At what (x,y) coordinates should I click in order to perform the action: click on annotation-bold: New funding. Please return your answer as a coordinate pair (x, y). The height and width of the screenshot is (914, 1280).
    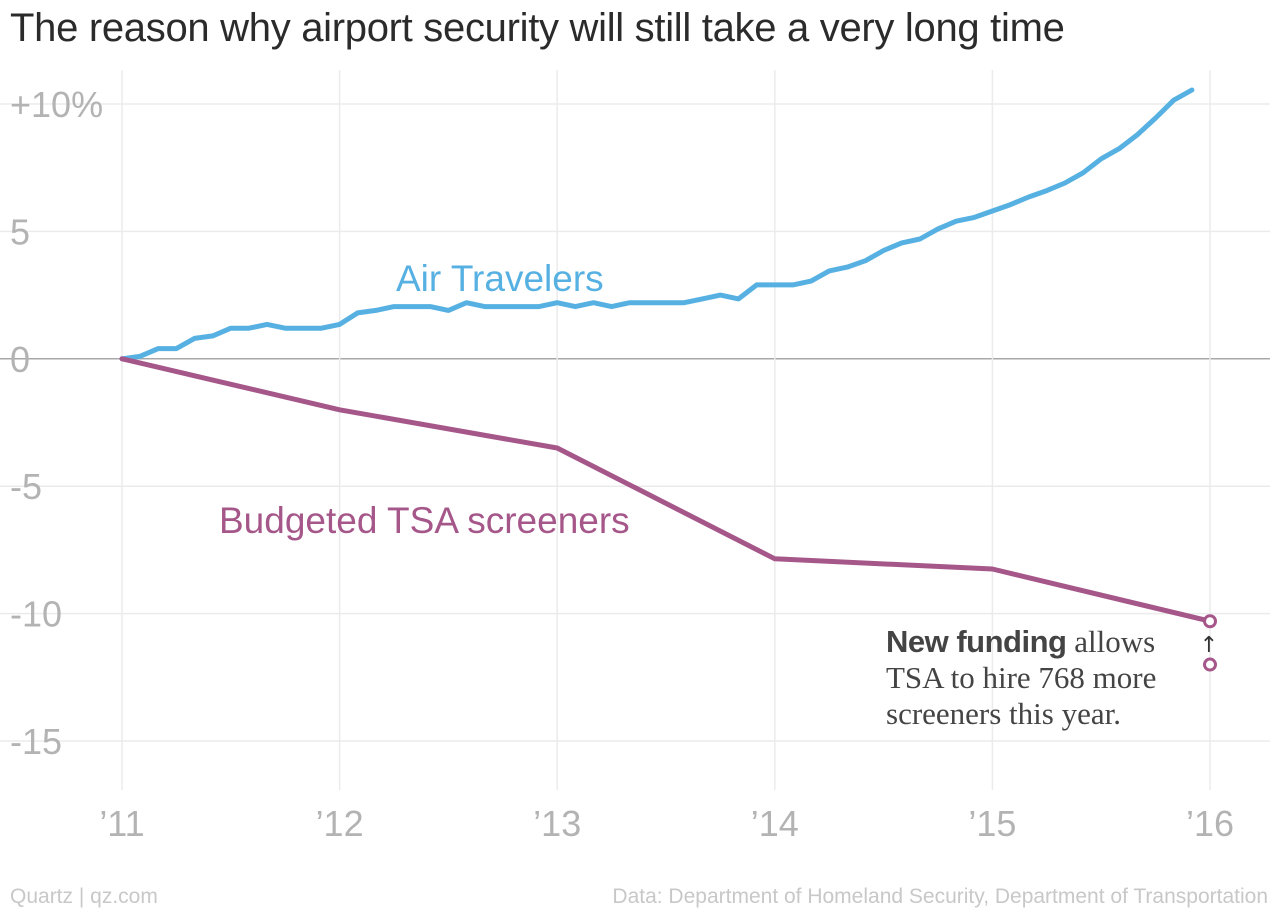
    Looking at the image, I should click on (976, 641).